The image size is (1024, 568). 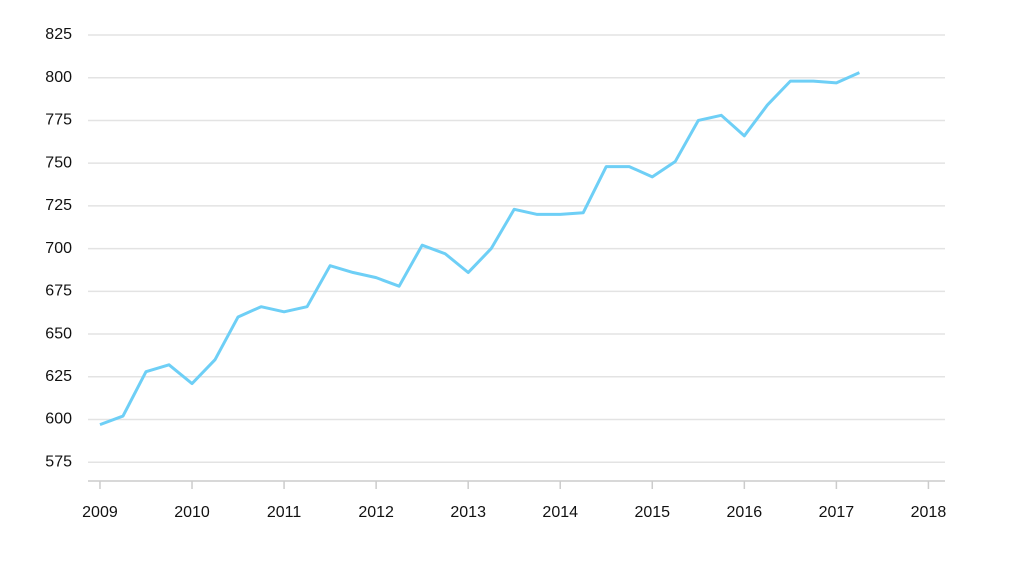 What do you see at coordinates (560, 512) in the screenshot?
I see `x-tick-label: 2014` at bounding box center [560, 512].